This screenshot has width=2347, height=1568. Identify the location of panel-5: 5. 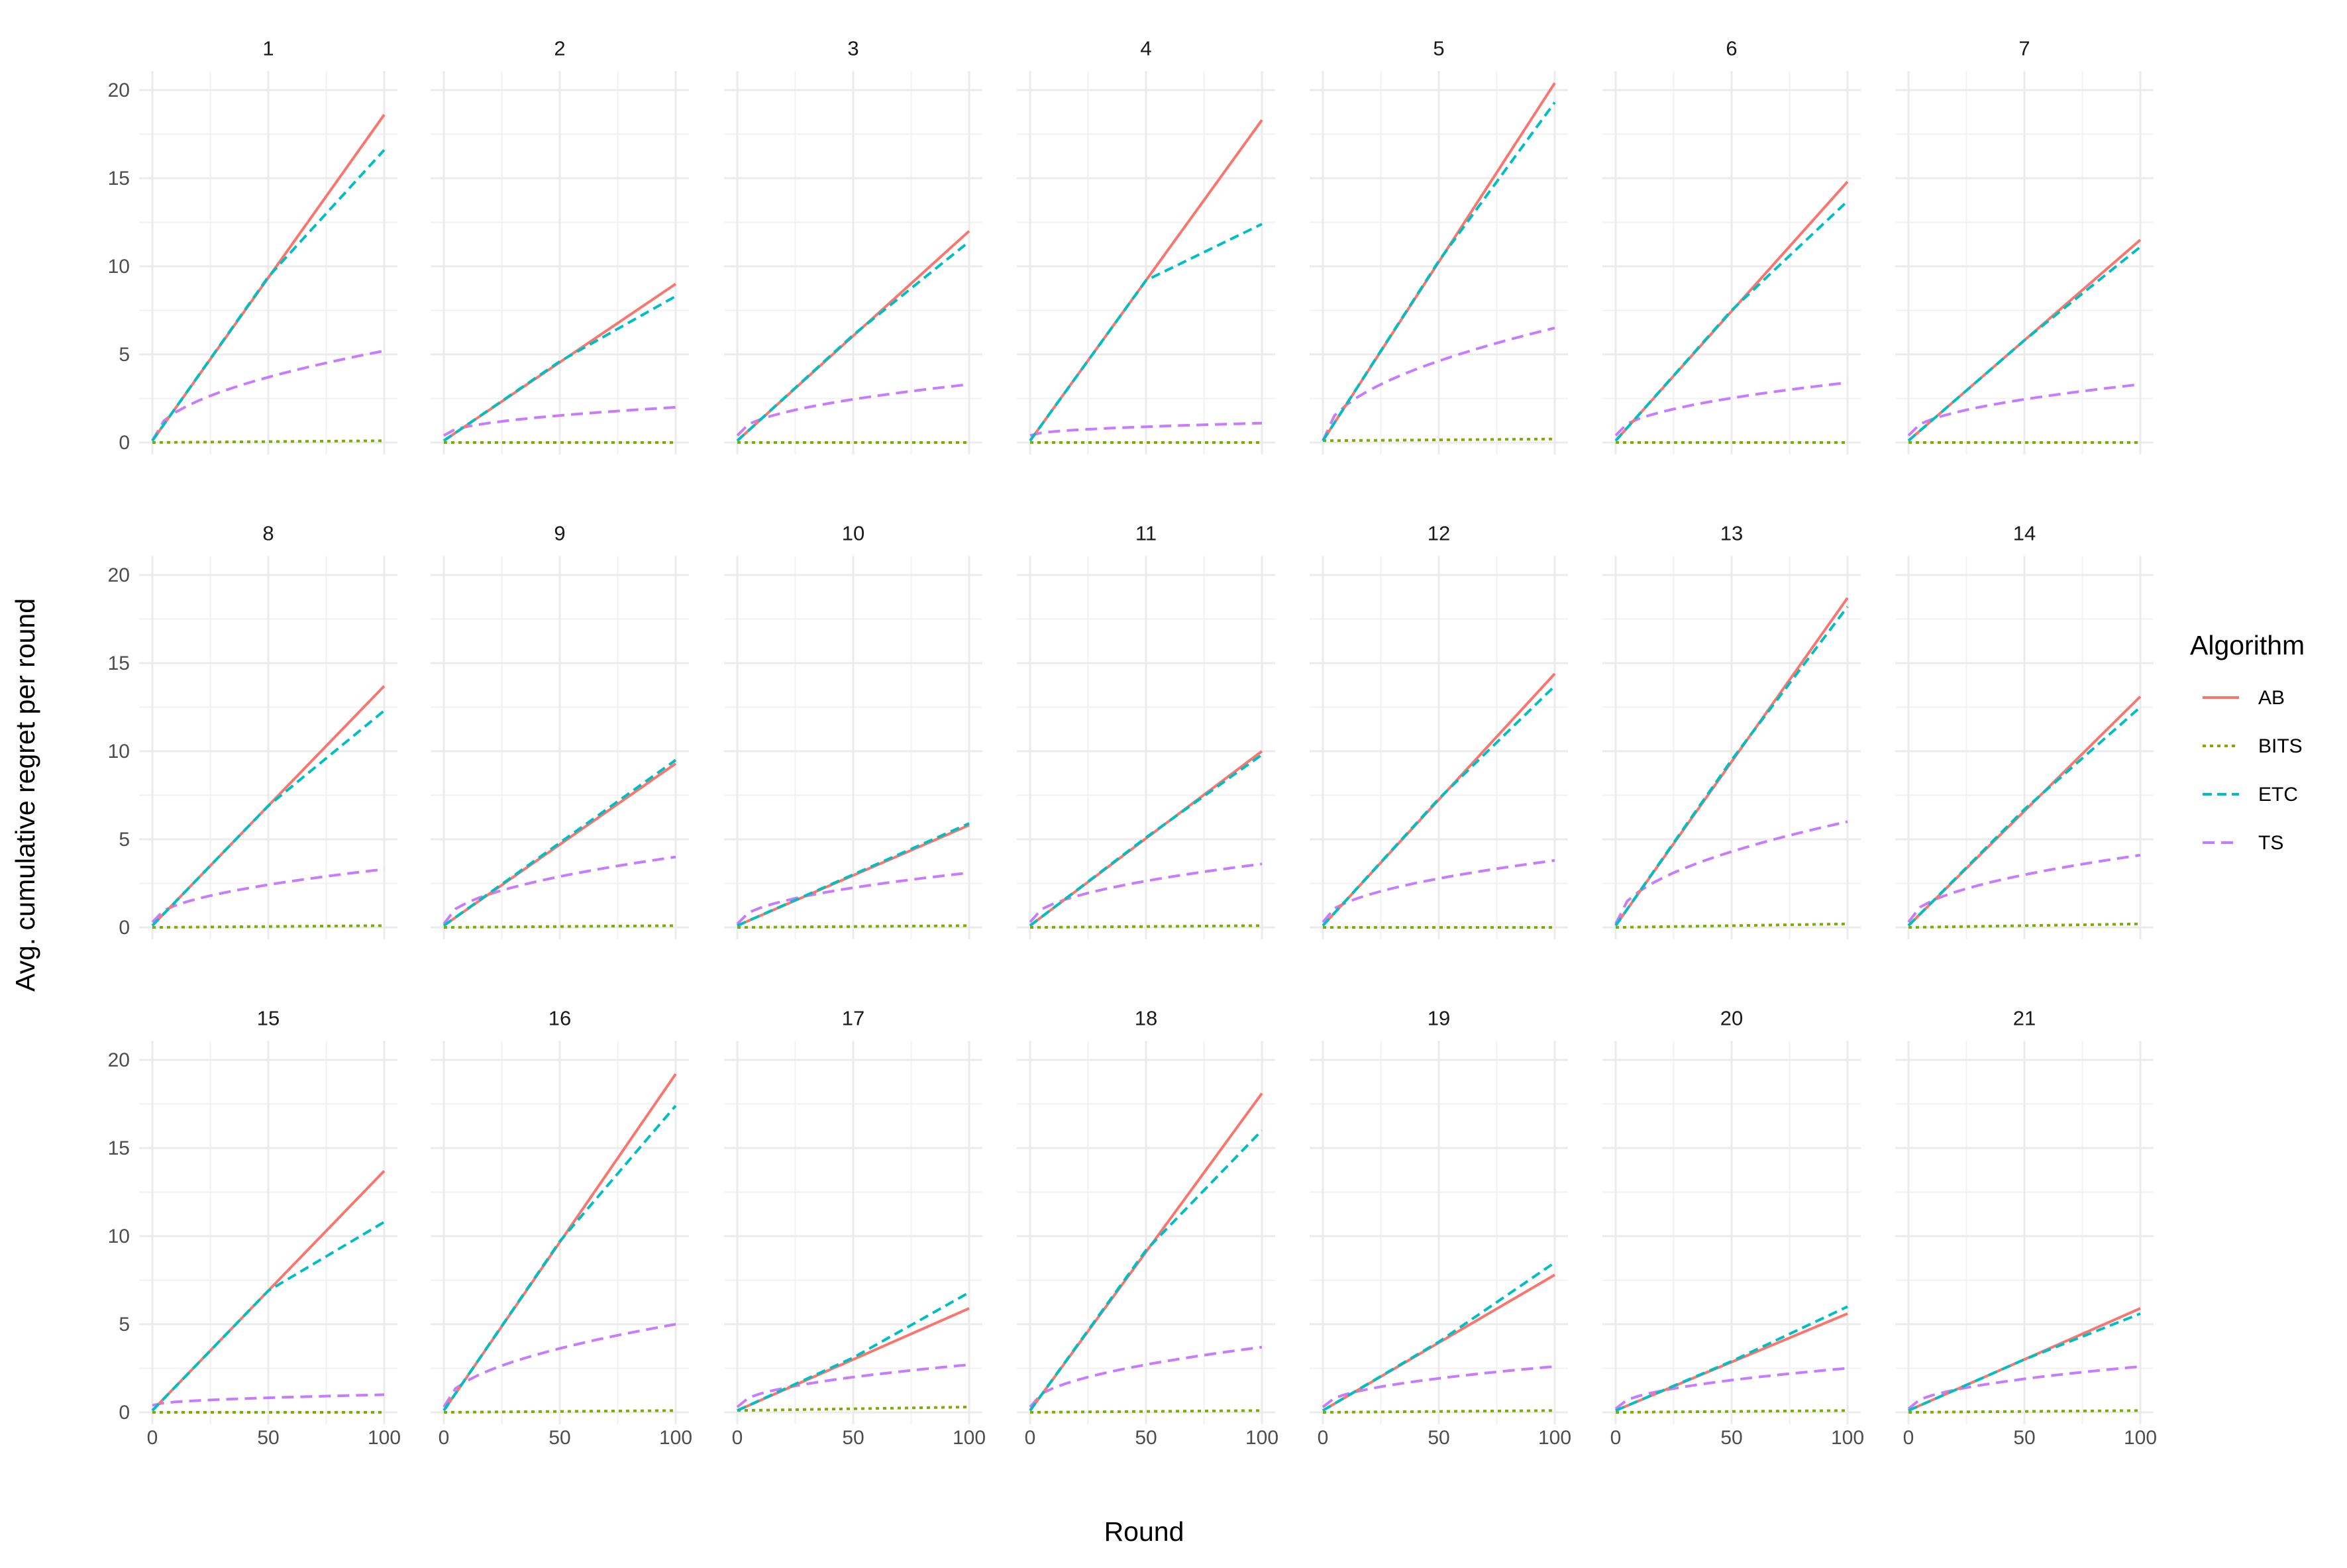
(1439, 245).